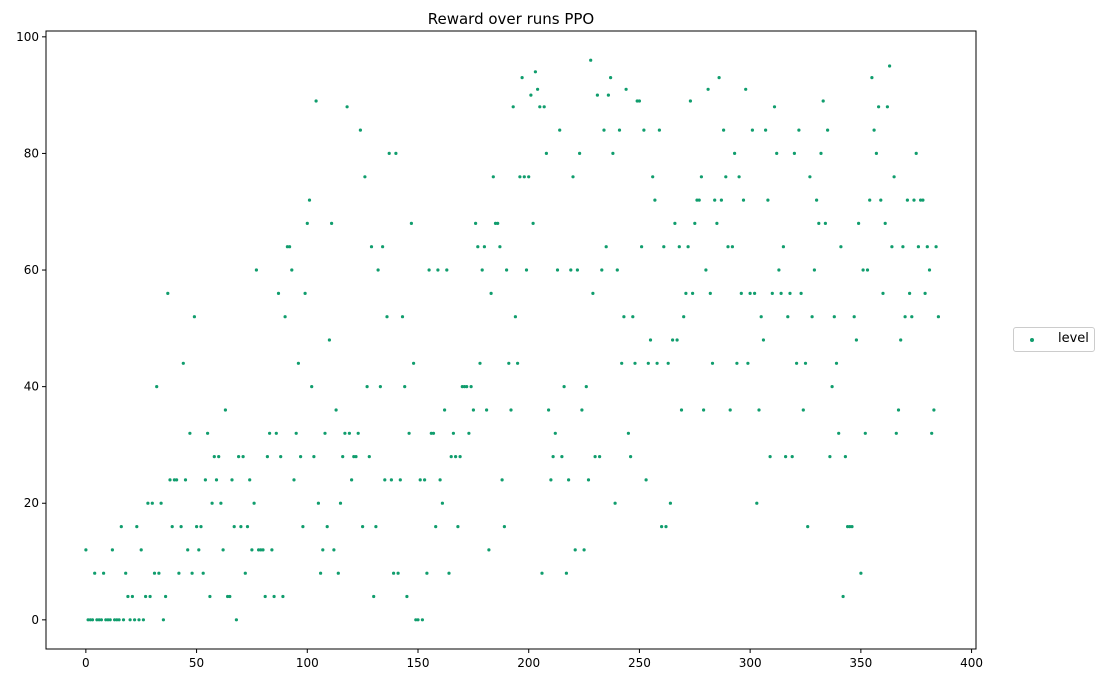  I want to click on x-tick-label: 200, so click(528, 663).